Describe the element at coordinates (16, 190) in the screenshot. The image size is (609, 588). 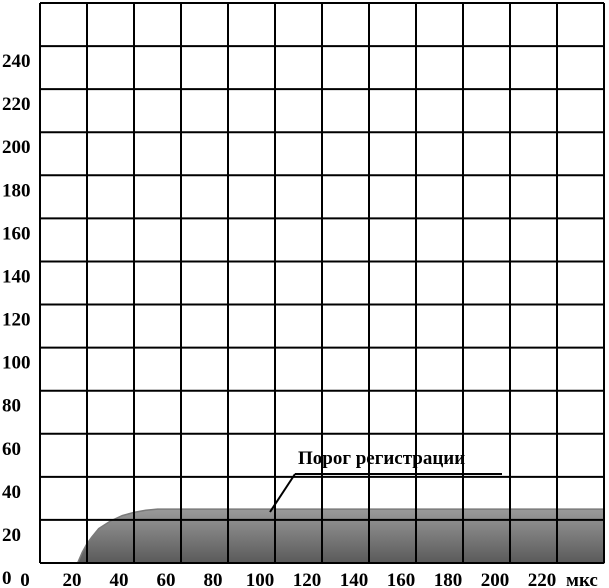
I see `y-tick-label: 180` at that location.